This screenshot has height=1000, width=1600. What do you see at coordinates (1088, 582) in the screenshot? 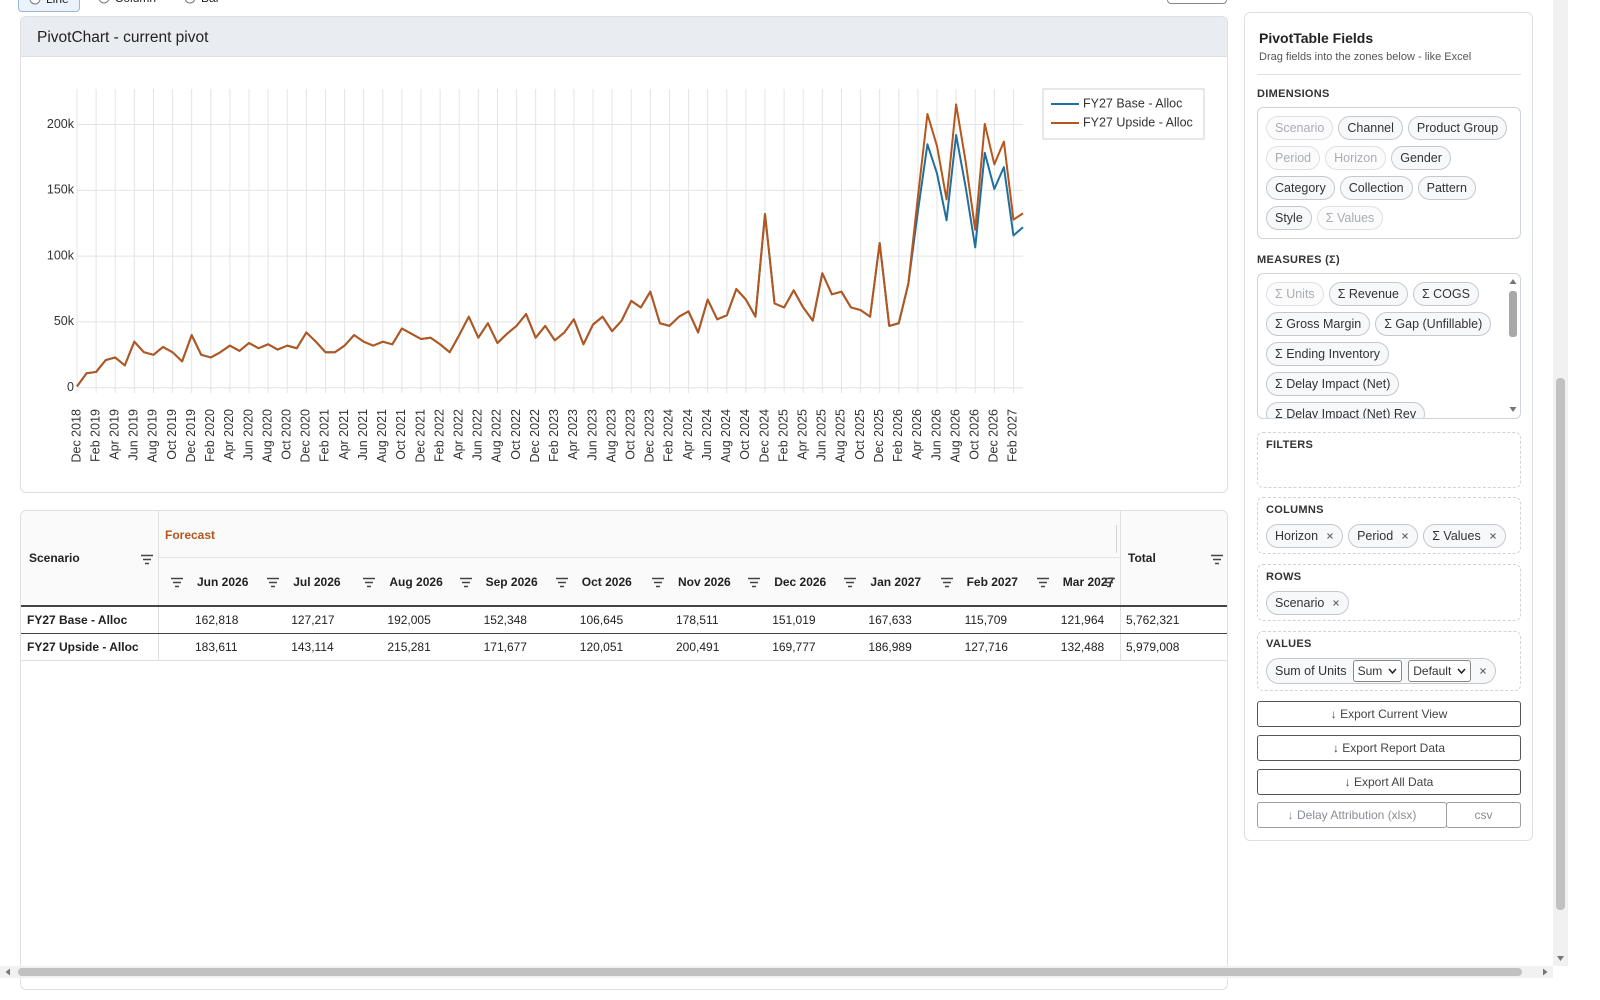
I see `column-header: Mar 2027` at bounding box center [1088, 582].